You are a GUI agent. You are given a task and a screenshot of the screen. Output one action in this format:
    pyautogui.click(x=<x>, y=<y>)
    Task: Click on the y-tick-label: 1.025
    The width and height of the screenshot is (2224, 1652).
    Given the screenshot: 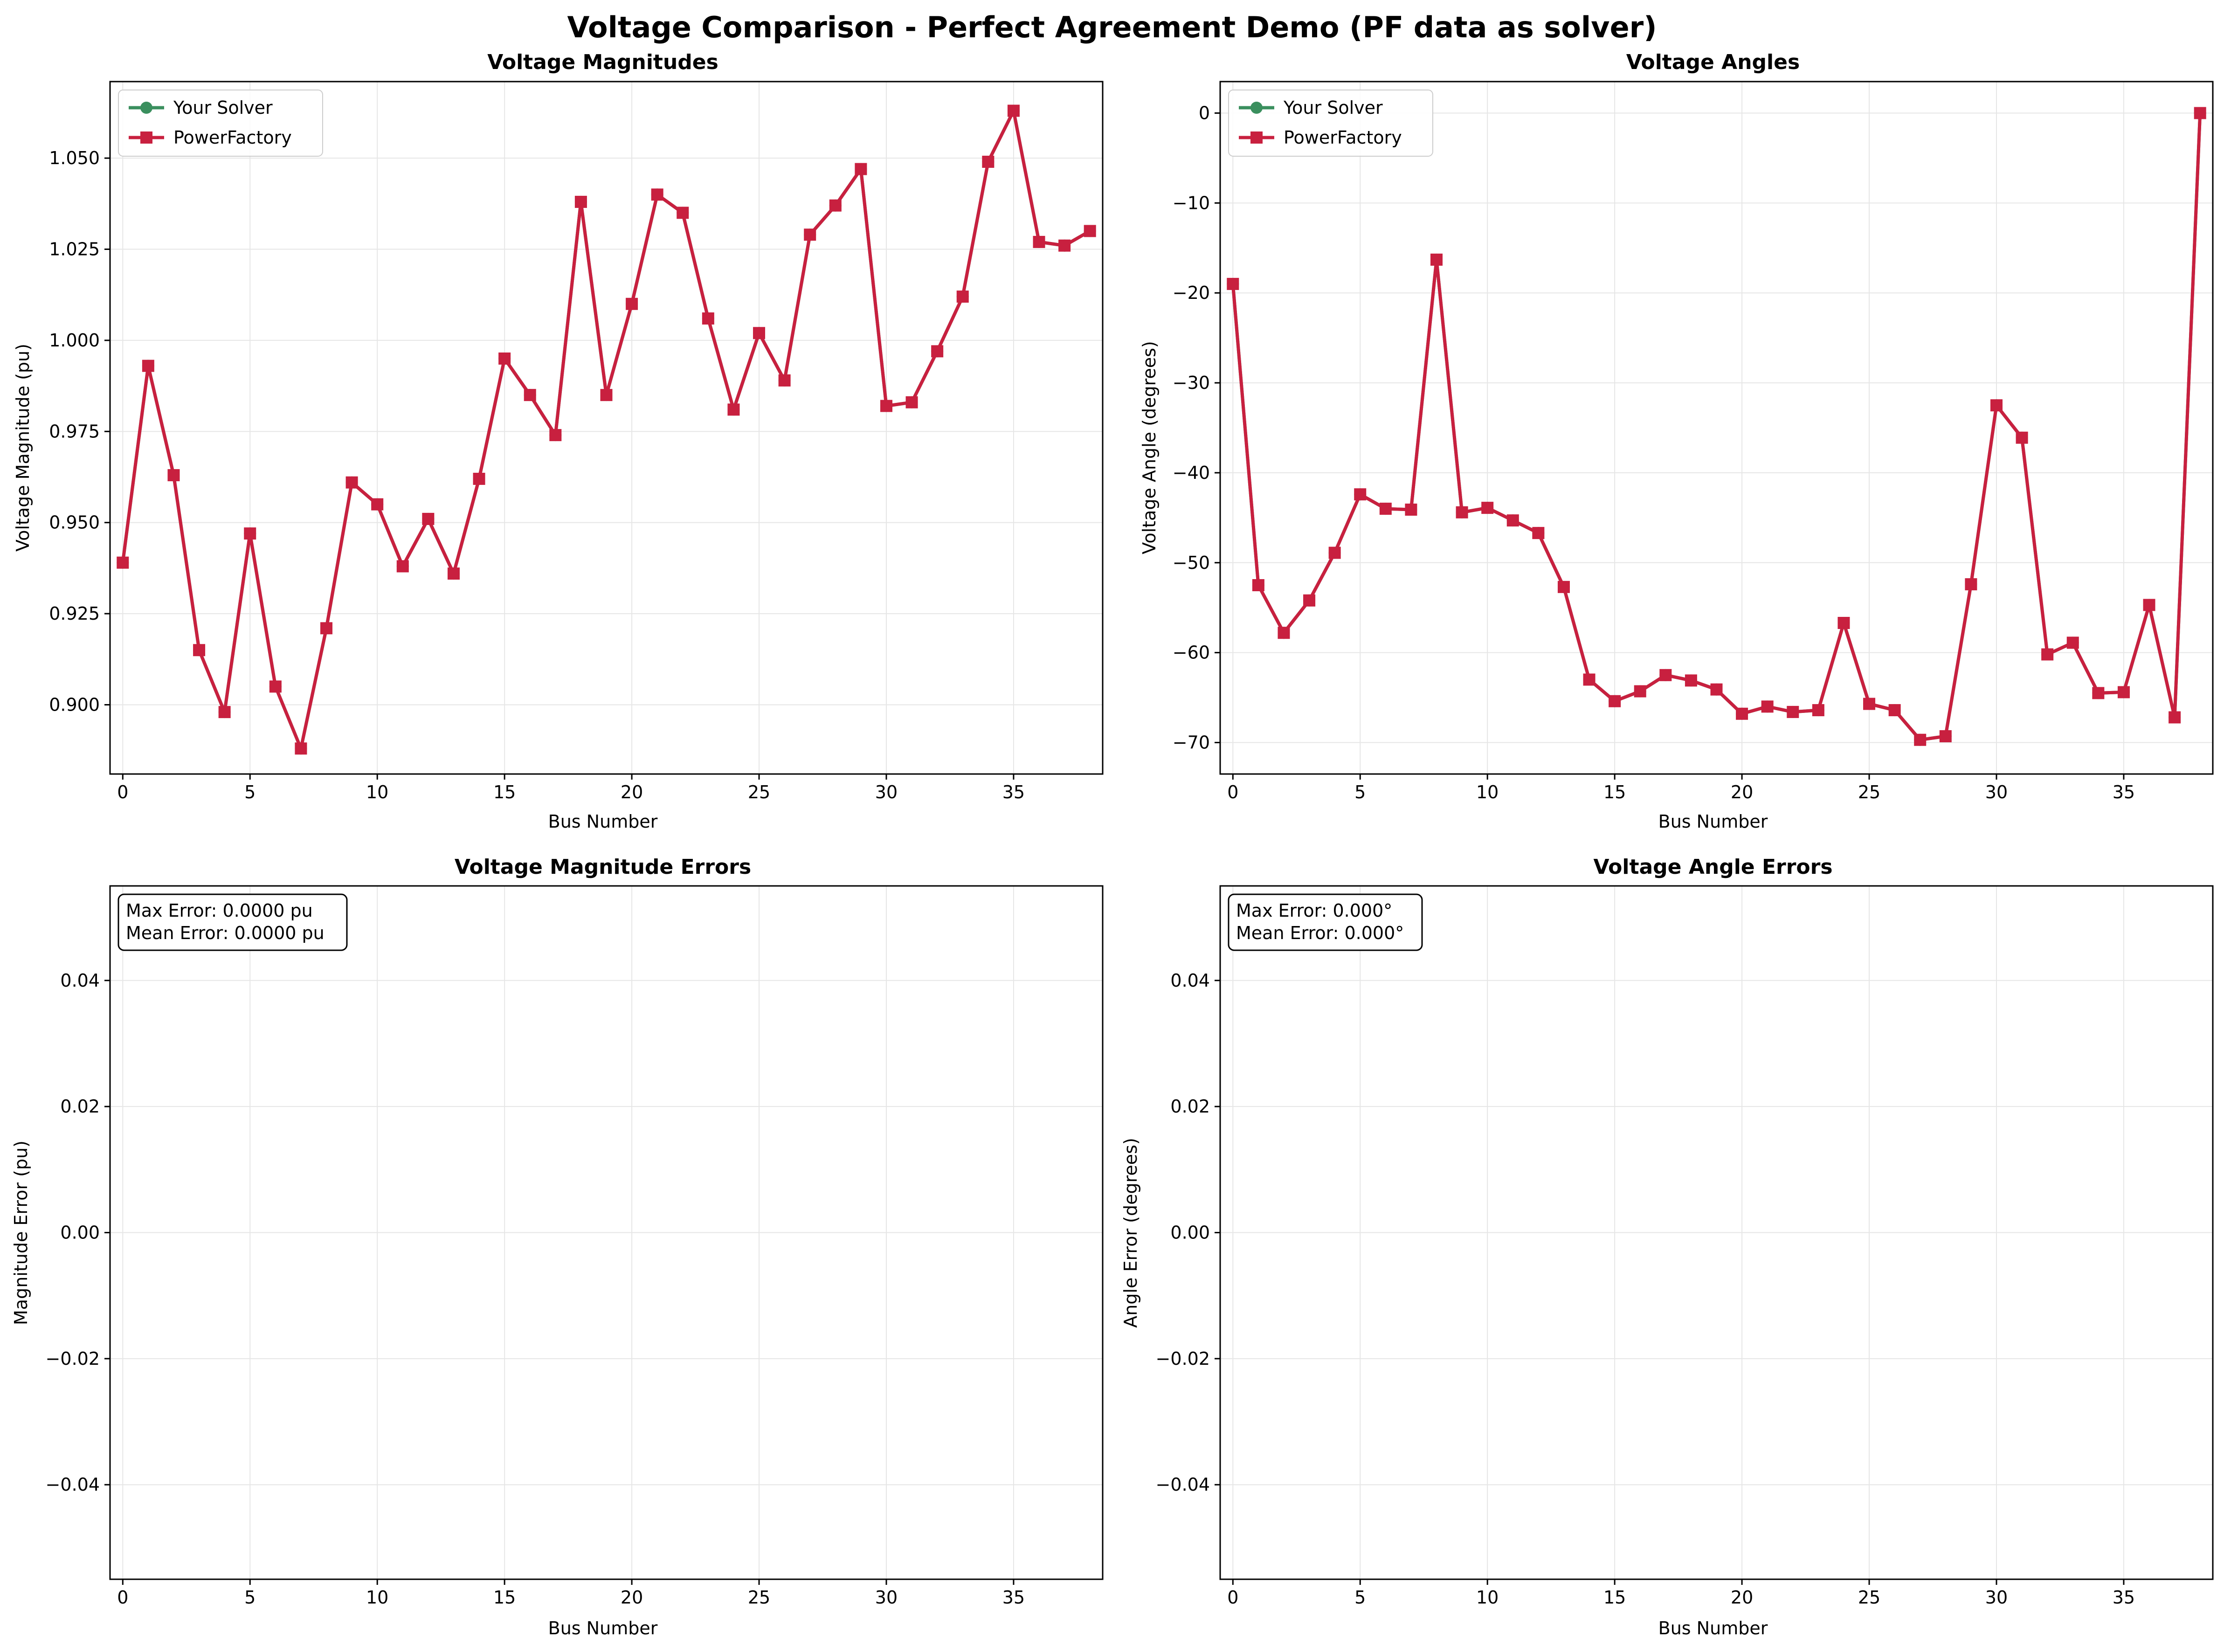 What is the action you would take?
    pyautogui.click(x=74, y=249)
    